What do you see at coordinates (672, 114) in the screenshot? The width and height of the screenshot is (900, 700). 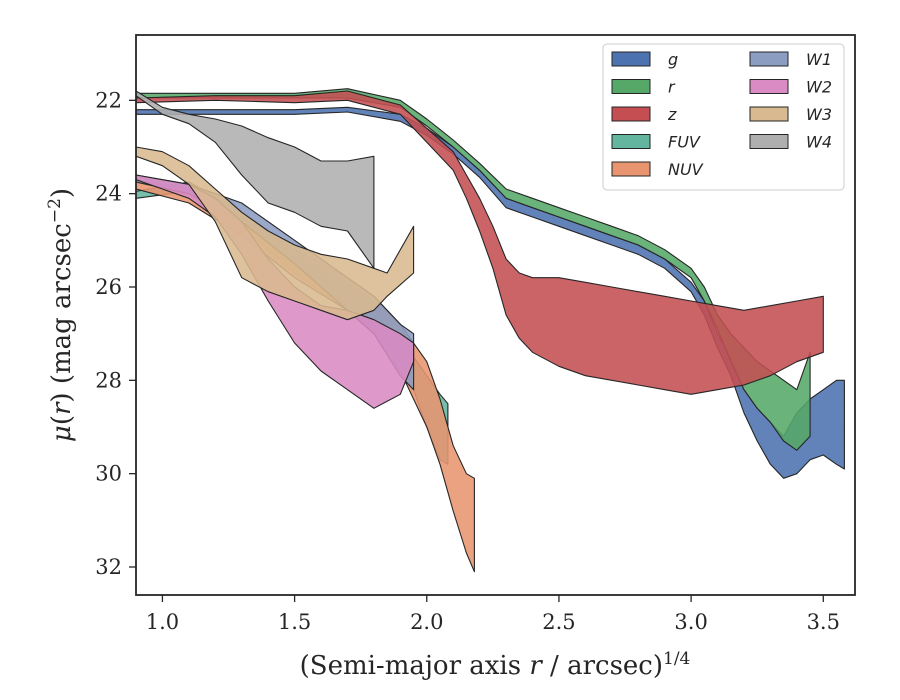 I see `legend-label-z: z` at bounding box center [672, 114].